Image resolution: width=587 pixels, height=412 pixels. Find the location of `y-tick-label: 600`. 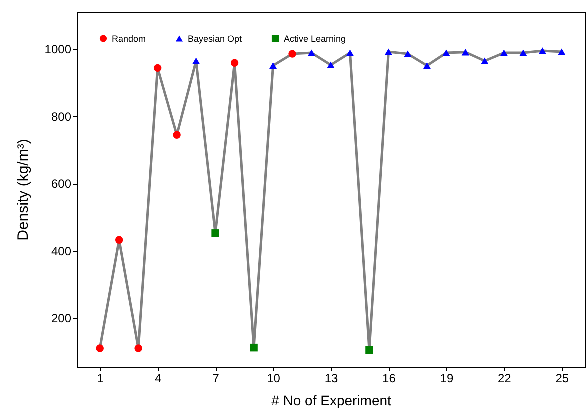

y-tick-label: 600 is located at coordinates (61, 184).